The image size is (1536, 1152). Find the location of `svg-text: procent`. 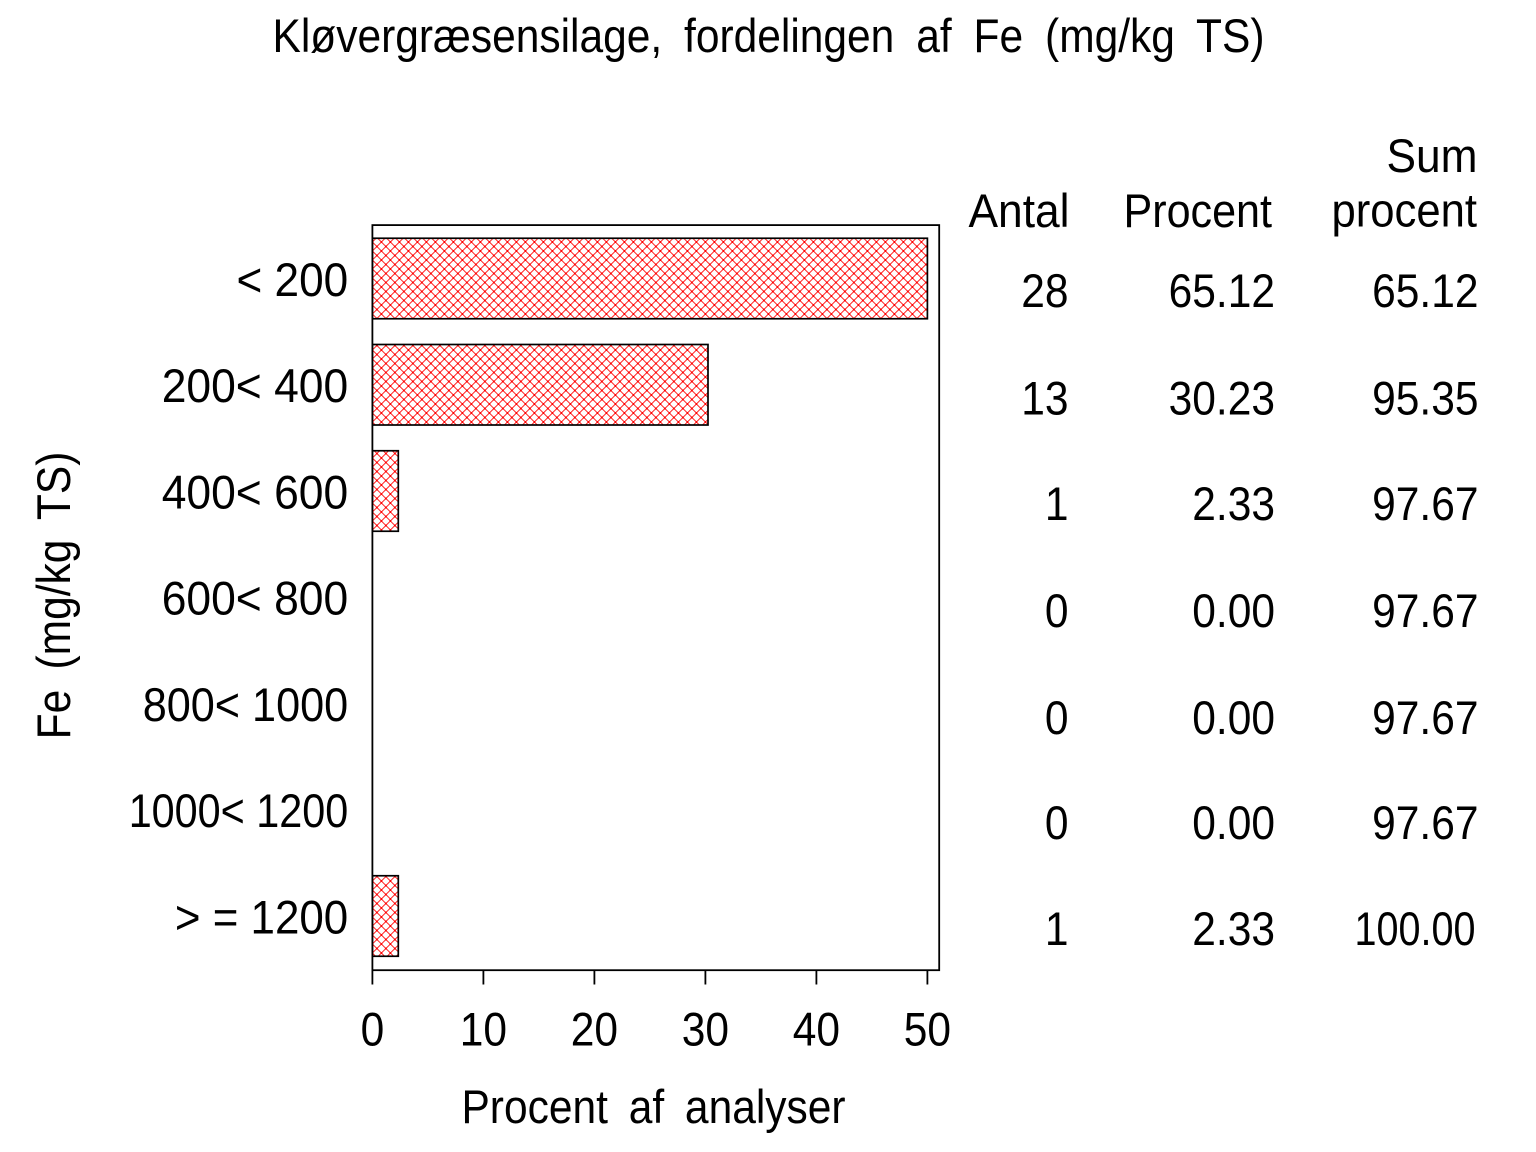

svg-text: procent is located at coordinates (1405, 210).